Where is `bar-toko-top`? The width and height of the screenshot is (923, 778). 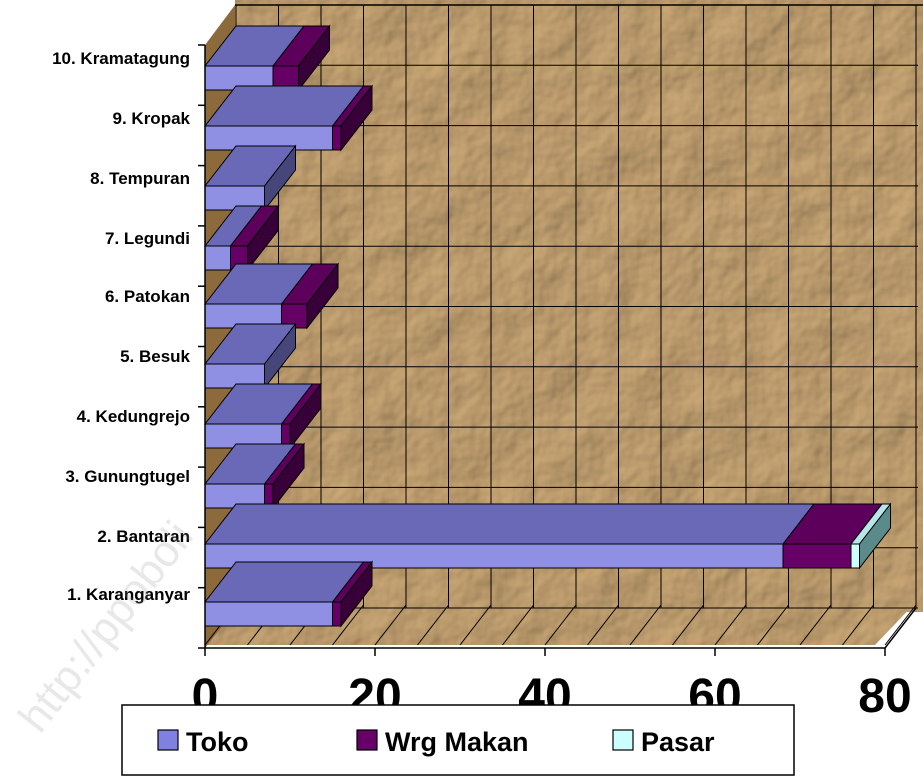 bar-toko-top is located at coordinates (509, 524).